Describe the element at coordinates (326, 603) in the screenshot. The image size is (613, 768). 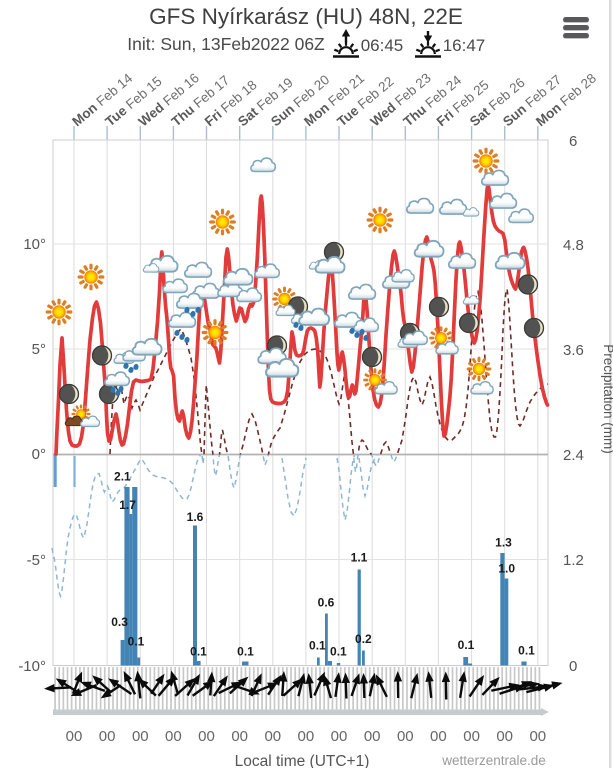
I see `svg-text: 0.6` at that location.